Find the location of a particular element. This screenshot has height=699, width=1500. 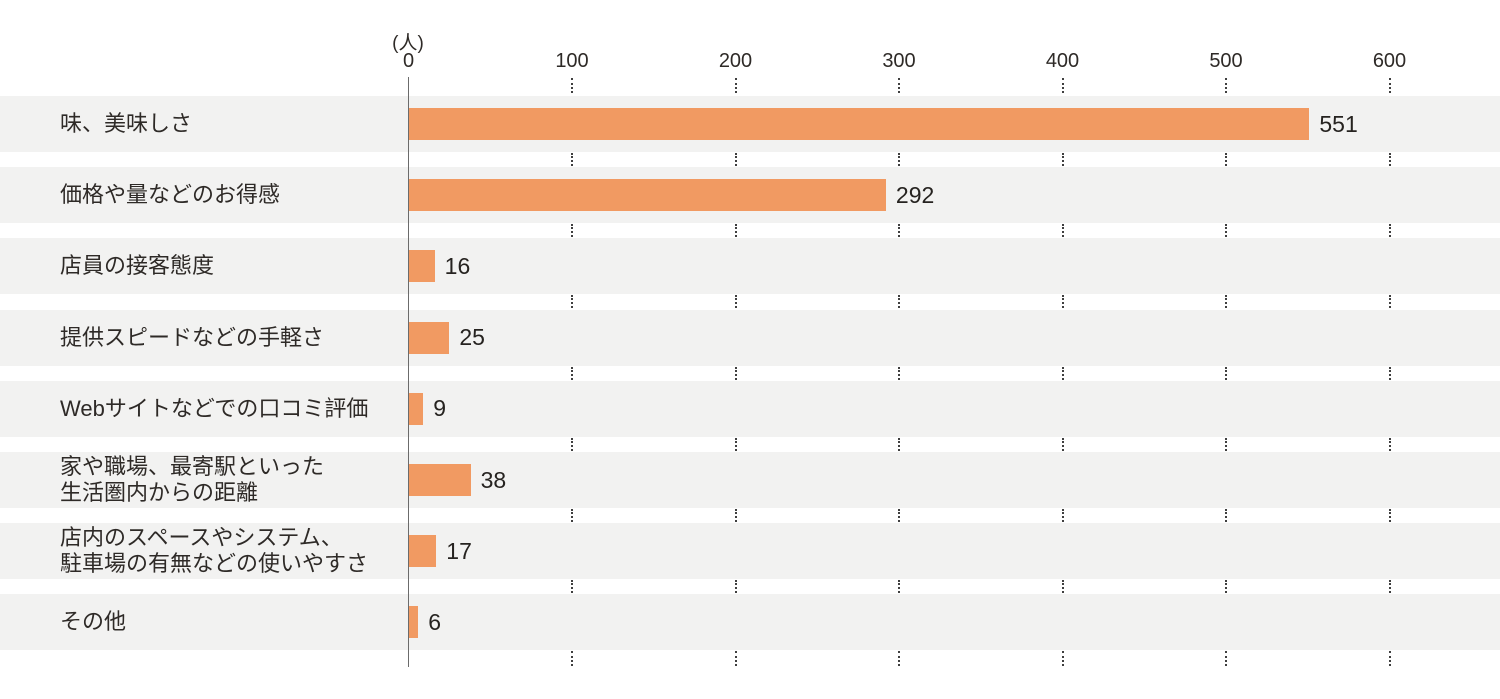

axis-unit-label: (人) is located at coordinates (408, 43).